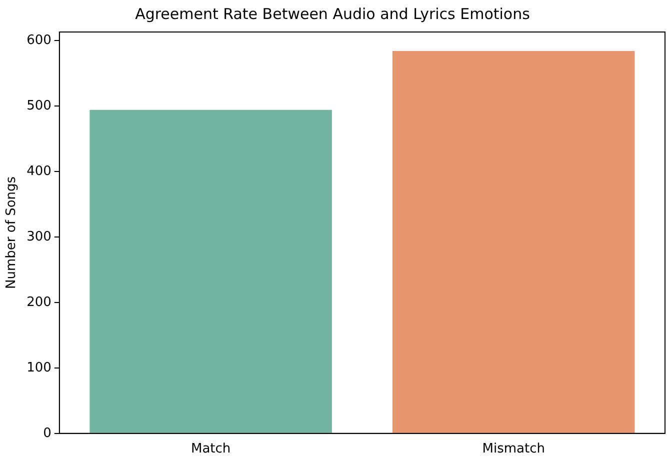 The height and width of the screenshot is (460, 667). What do you see at coordinates (39, 40) in the screenshot?
I see `y-tick-label: 600` at bounding box center [39, 40].